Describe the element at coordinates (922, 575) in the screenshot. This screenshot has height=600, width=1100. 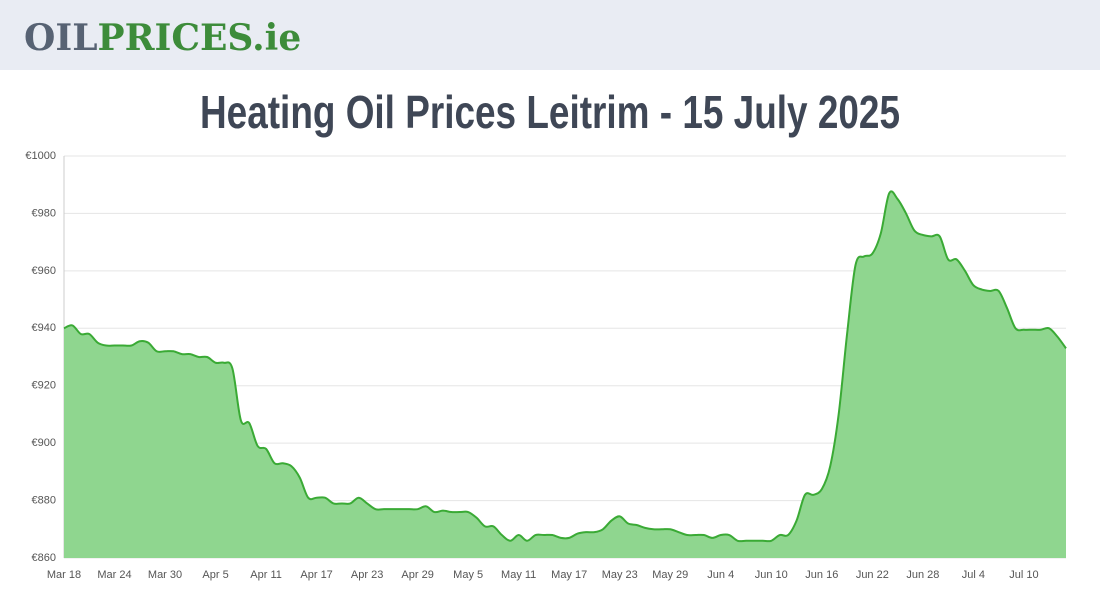
I see `x-tick-label: Jun 28` at that location.